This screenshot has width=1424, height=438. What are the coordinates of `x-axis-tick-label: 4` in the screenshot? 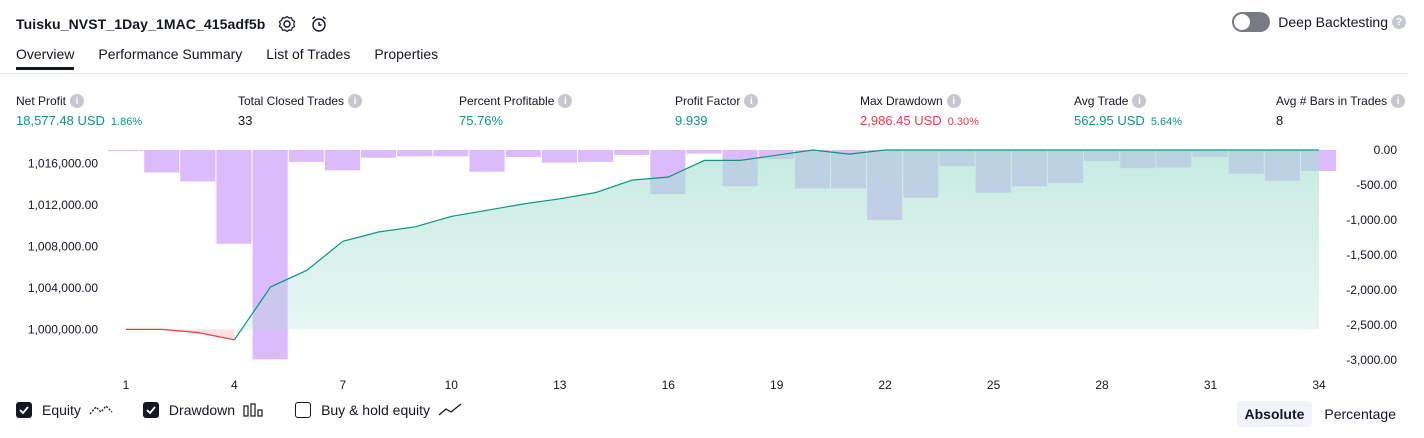 It's located at (234, 385).